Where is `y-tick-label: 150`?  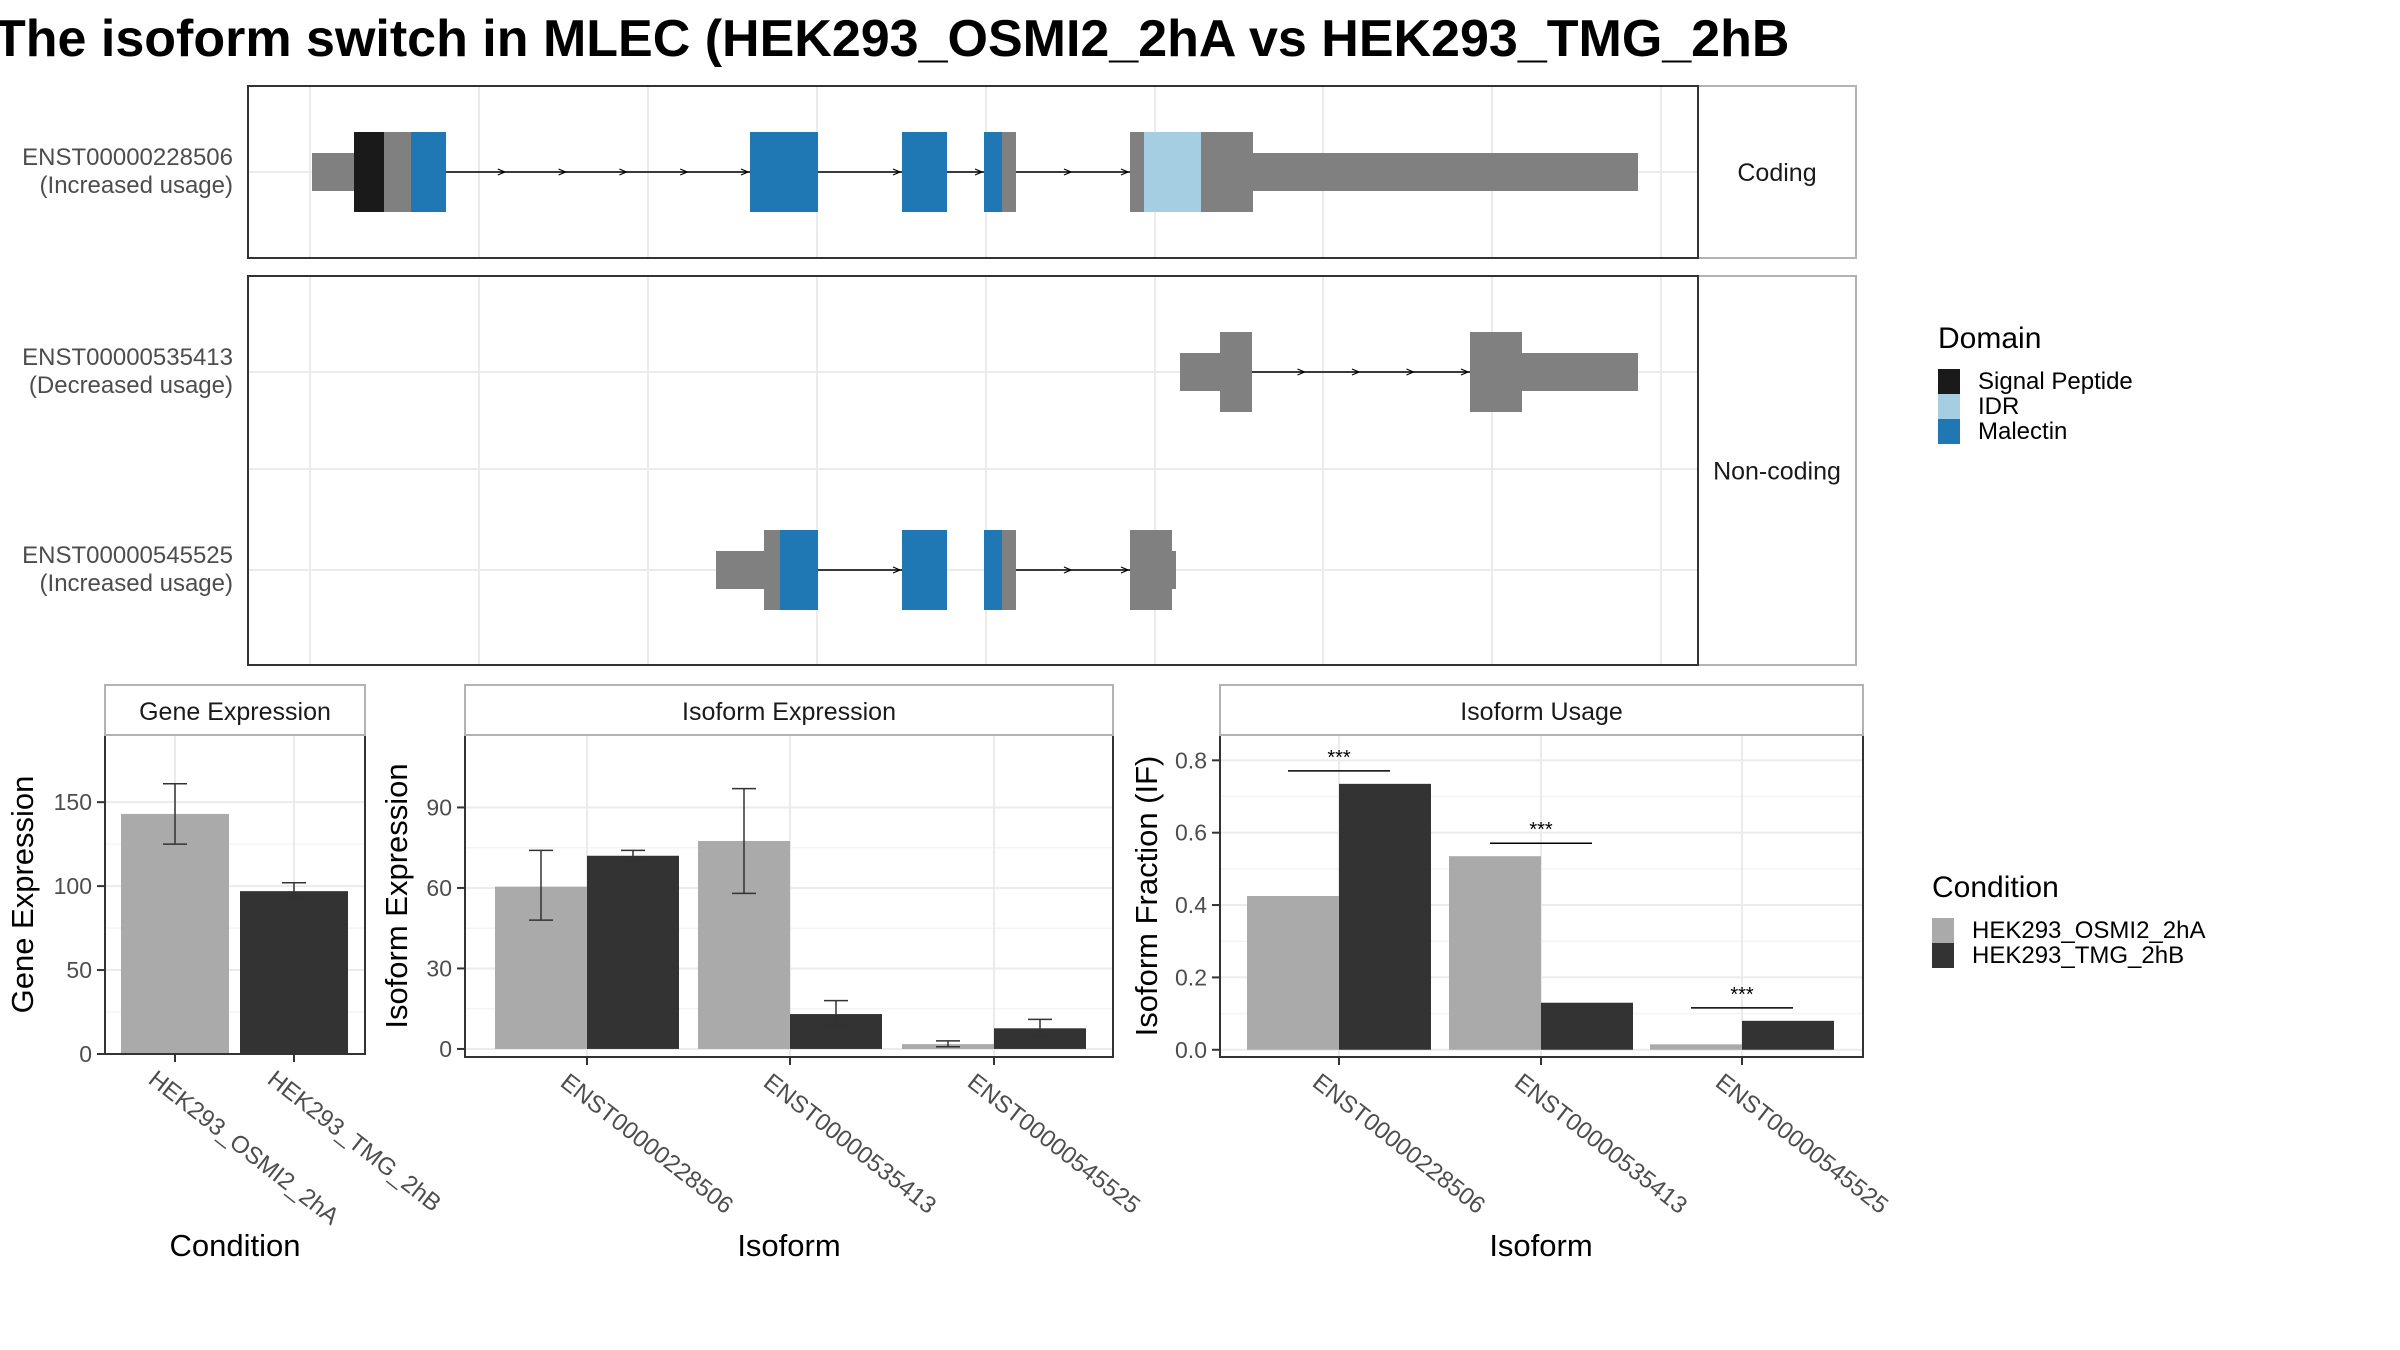
y-tick-label: 150 is located at coordinates (73, 802).